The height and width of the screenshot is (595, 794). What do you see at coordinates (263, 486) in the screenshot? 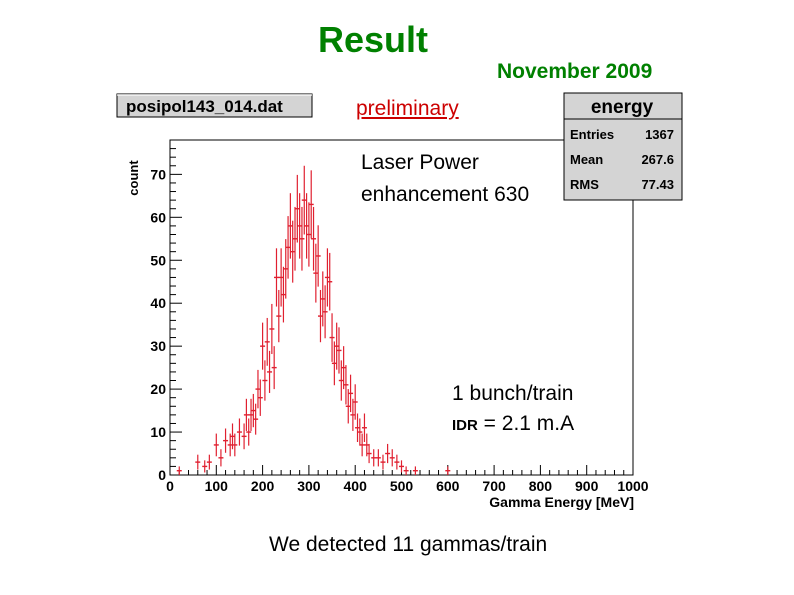
I see `x-tick-label: 200` at bounding box center [263, 486].